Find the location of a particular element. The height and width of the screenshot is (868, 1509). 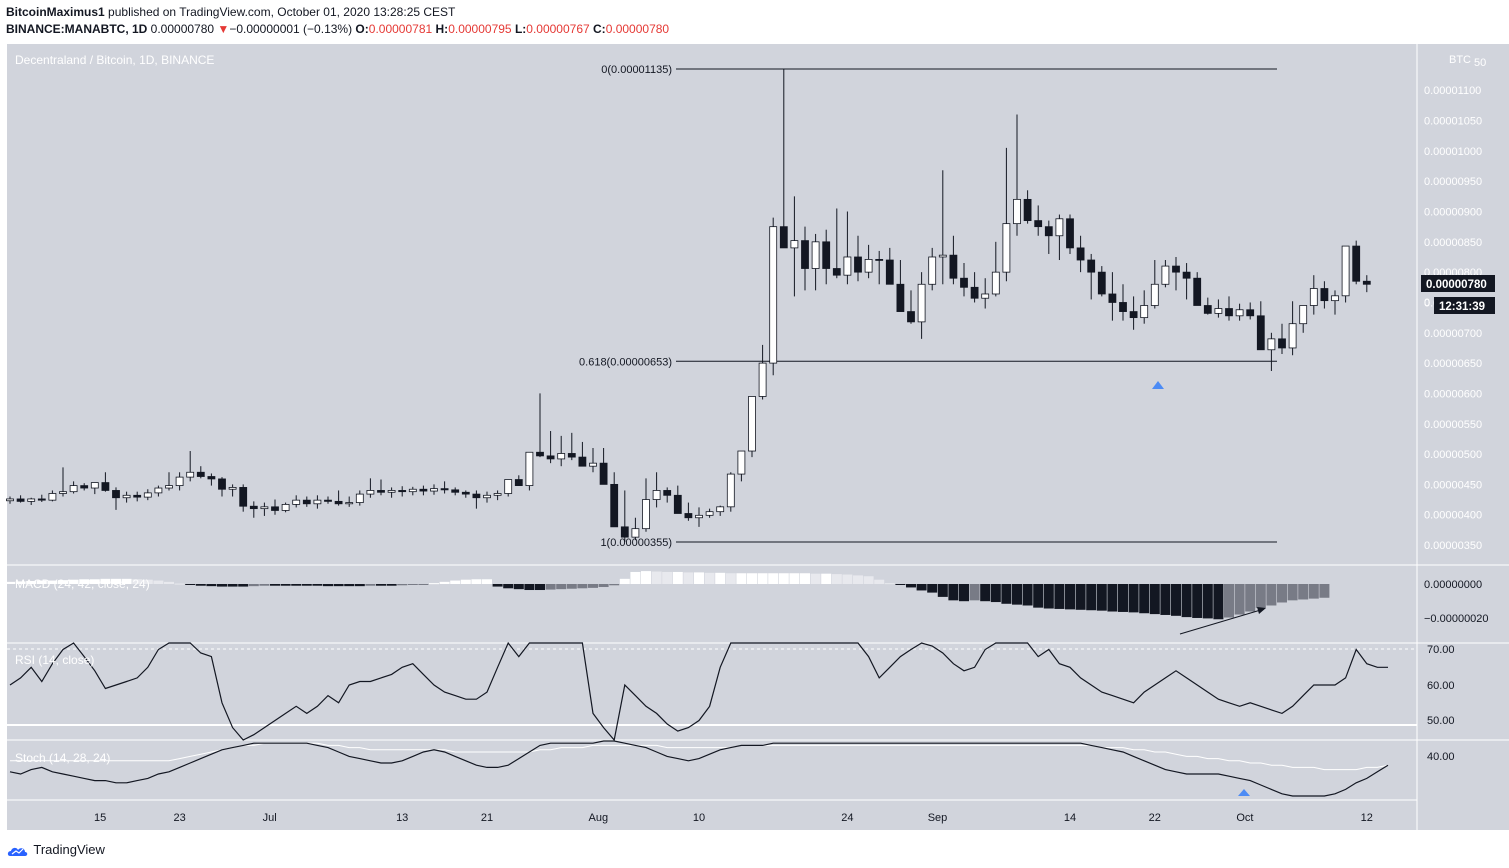

time-tick-label: 10 is located at coordinates (699, 818).